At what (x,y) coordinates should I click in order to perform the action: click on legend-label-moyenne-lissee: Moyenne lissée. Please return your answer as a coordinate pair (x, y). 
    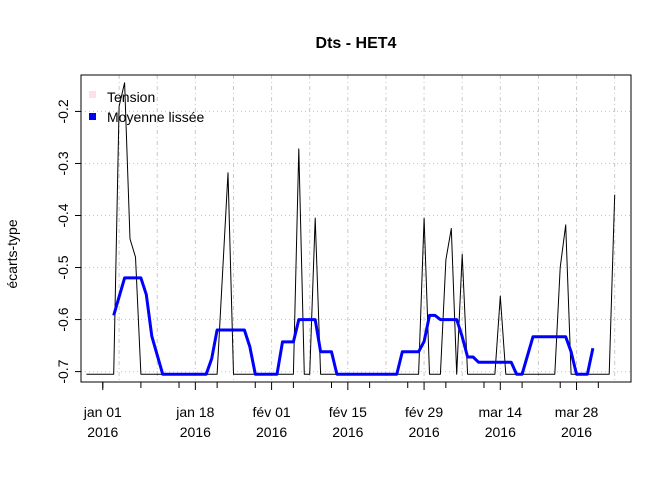
    Looking at the image, I should click on (155, 117).